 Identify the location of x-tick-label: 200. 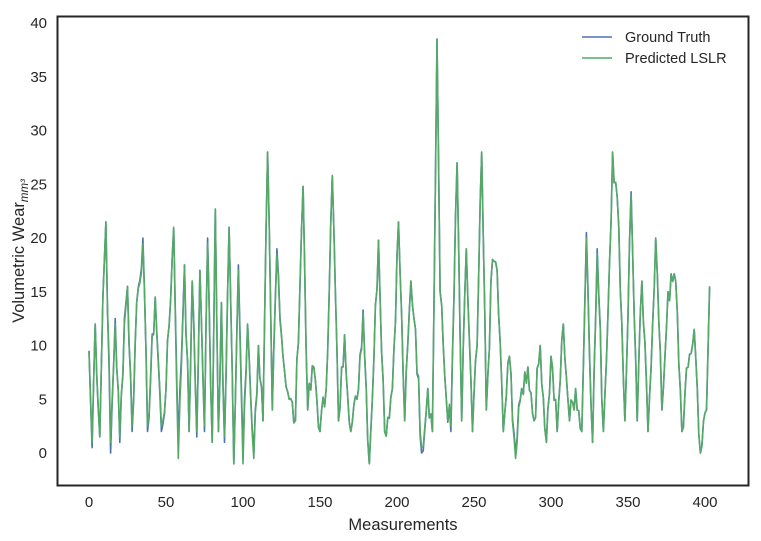
(396, 502).